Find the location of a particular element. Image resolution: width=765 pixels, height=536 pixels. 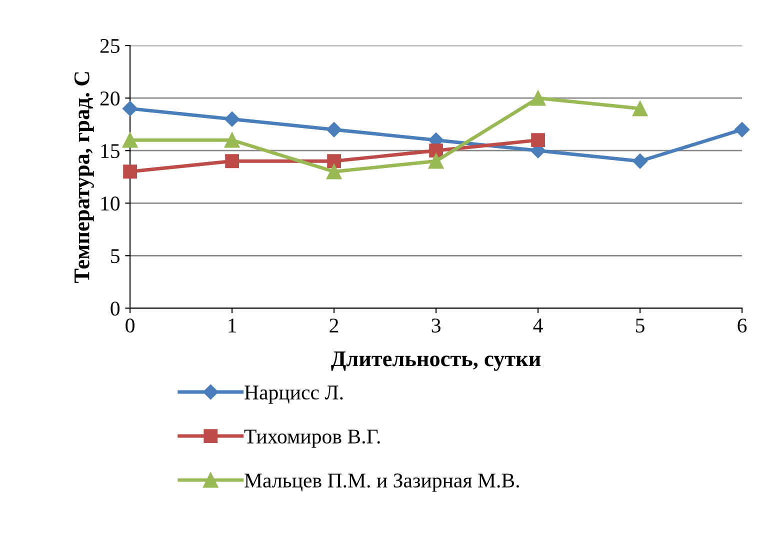

y-tick-label: 15 is located at coordinates (110, 151).